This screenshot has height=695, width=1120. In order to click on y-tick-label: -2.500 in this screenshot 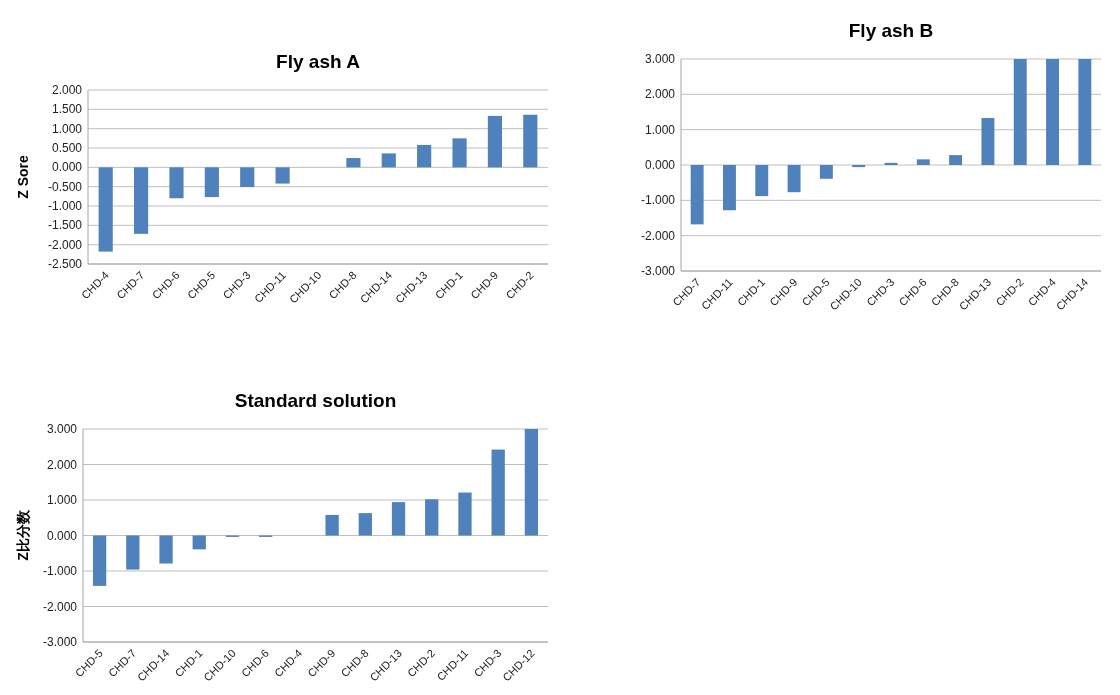, I will do `click(65, 264)`.